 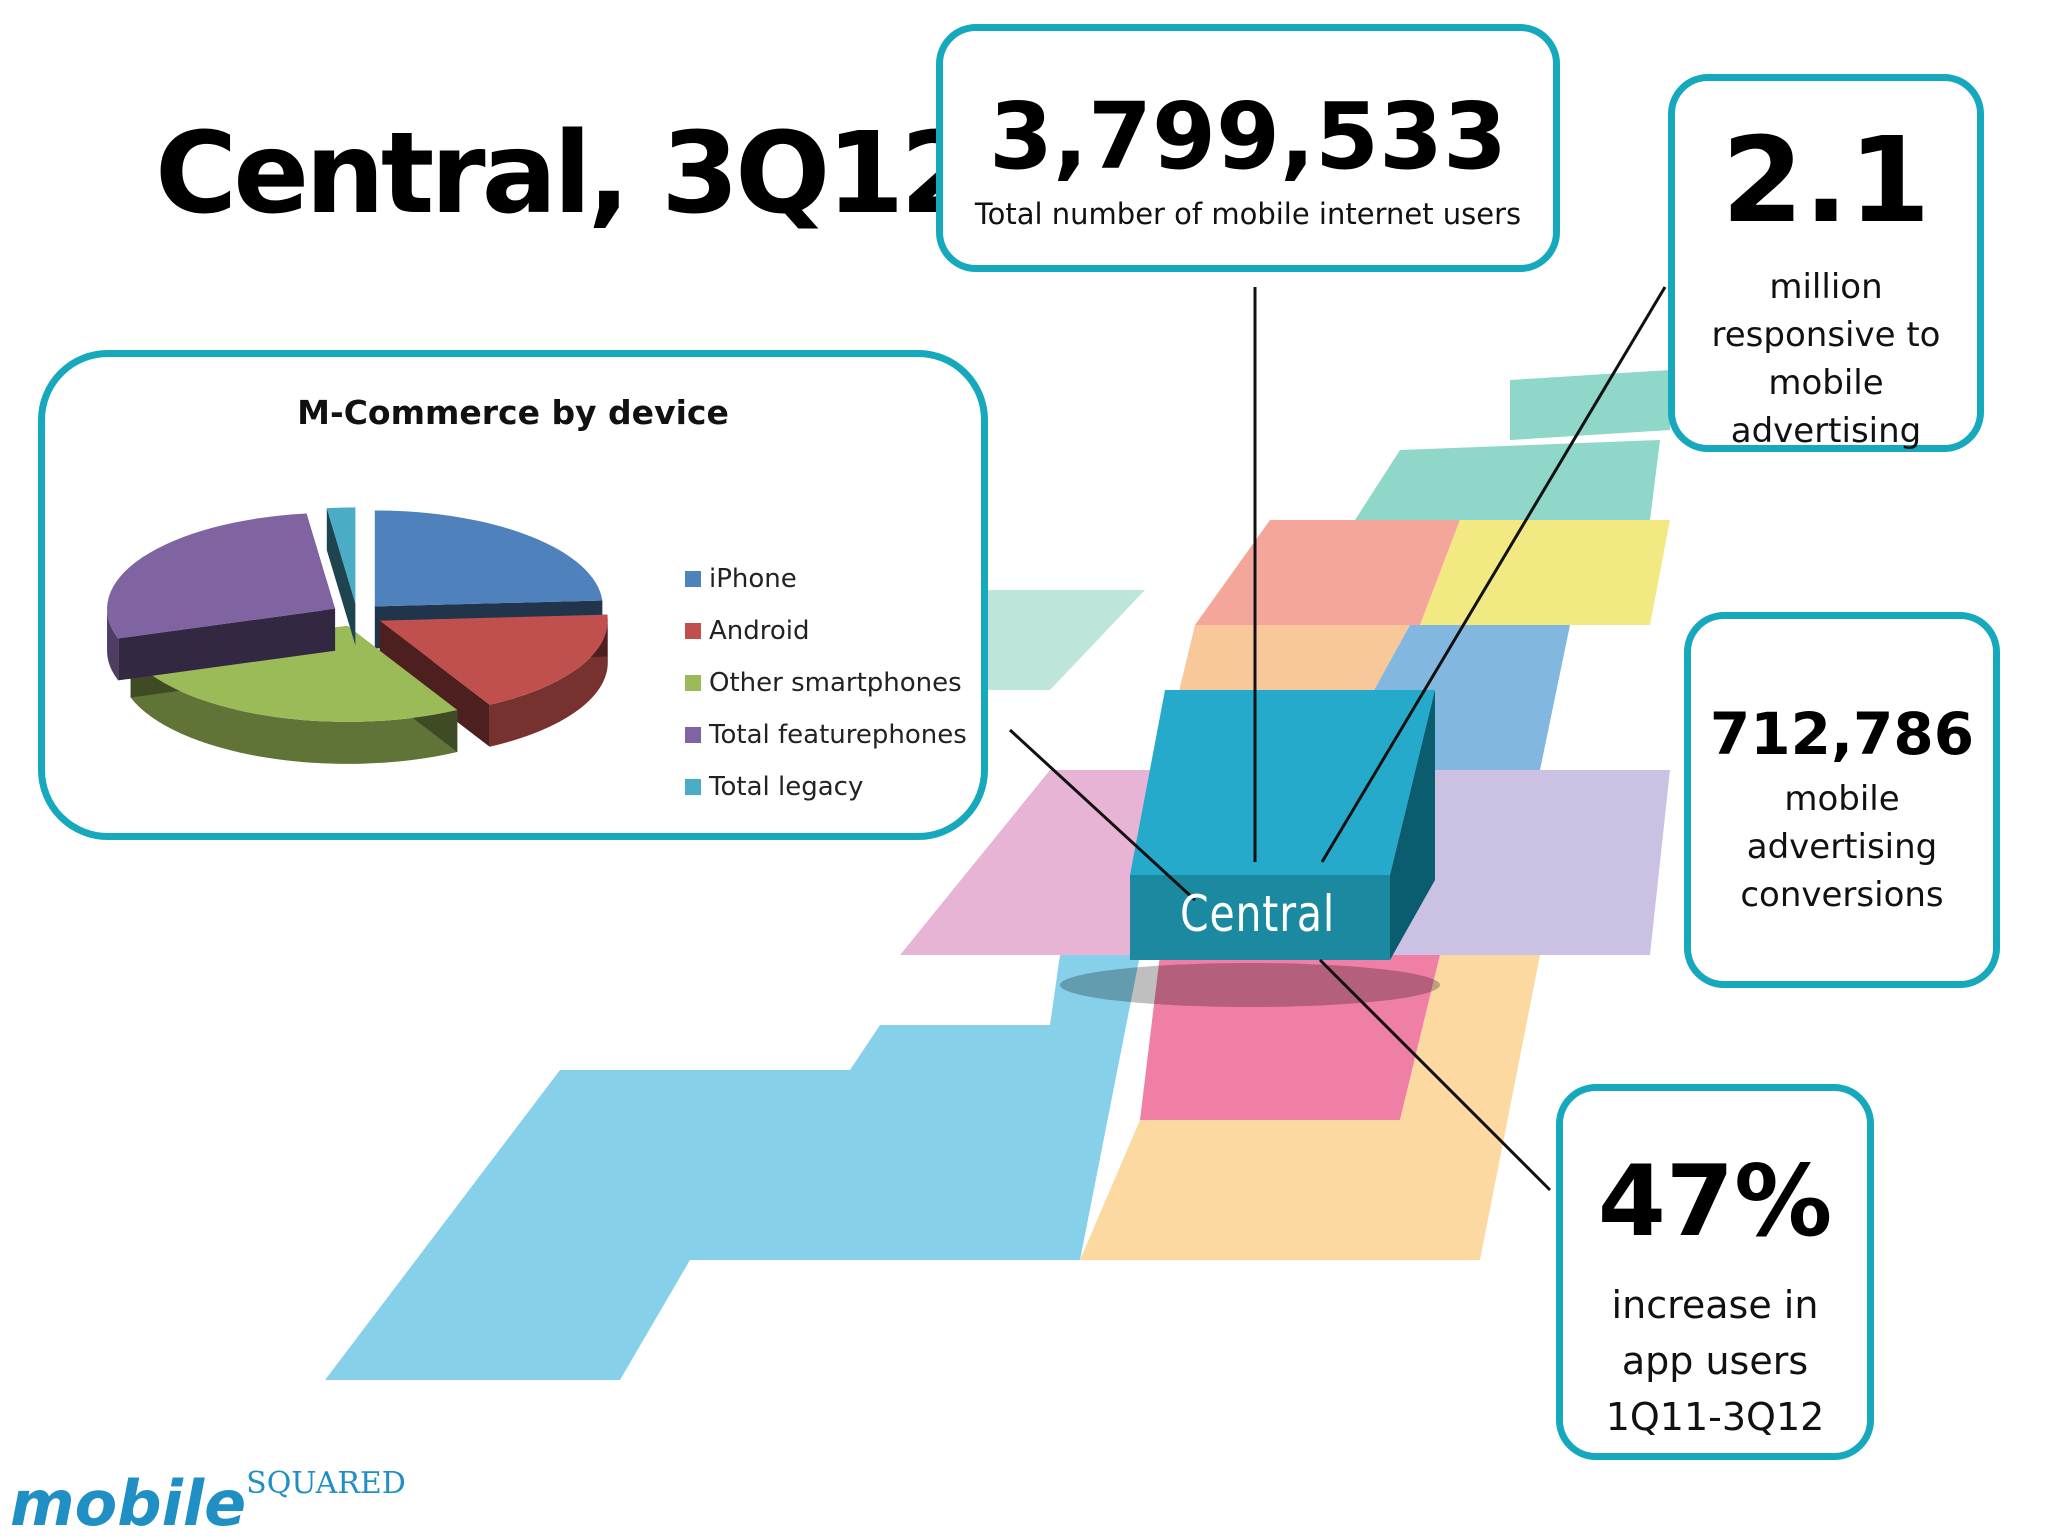 What do you see at coordinates (1258, 914) in the screenshot?
I see `map-region-label: Central` at bounding box center [1258, 914].